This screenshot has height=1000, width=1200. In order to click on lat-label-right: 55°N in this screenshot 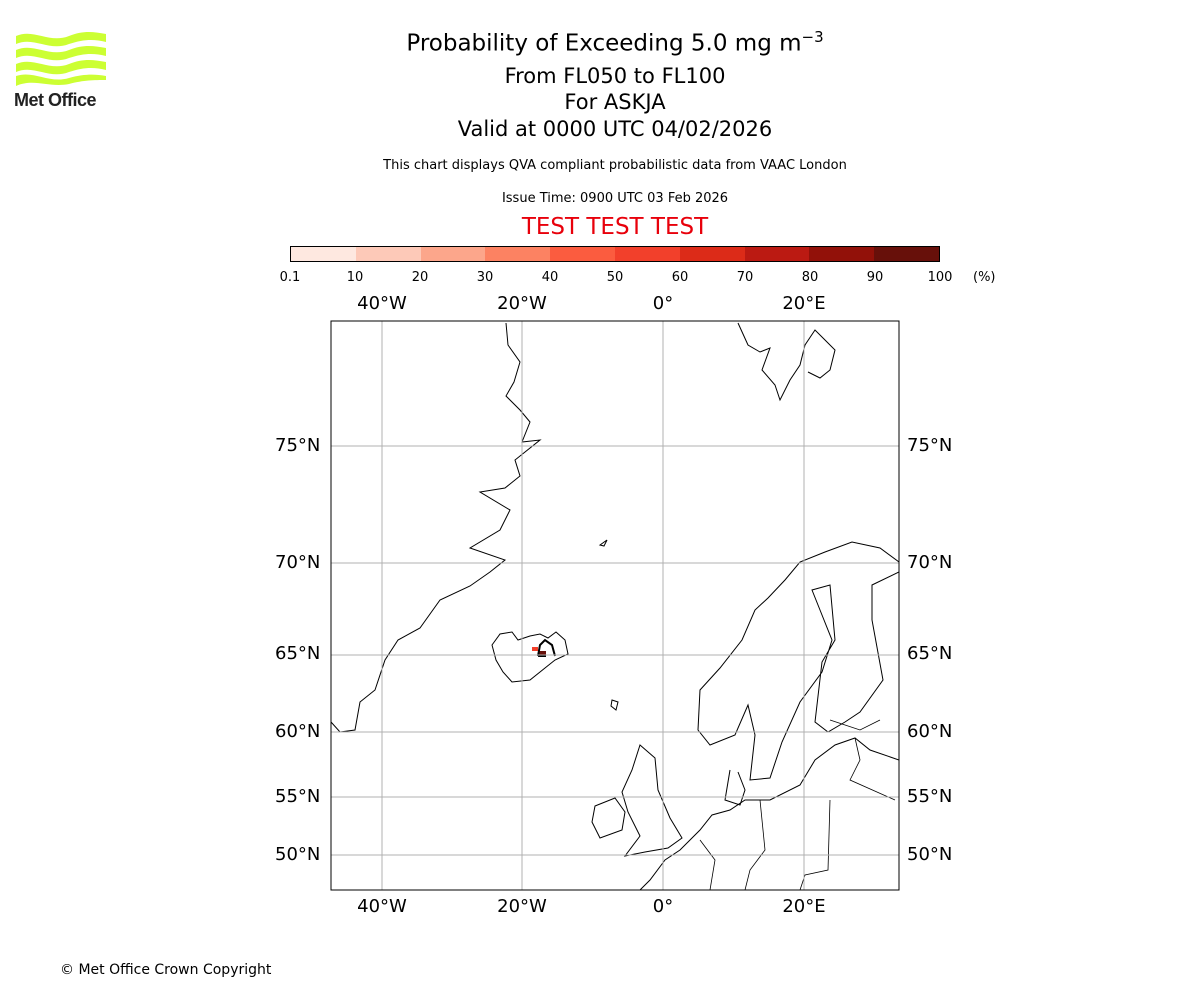, I will do `click(930, 796)`.